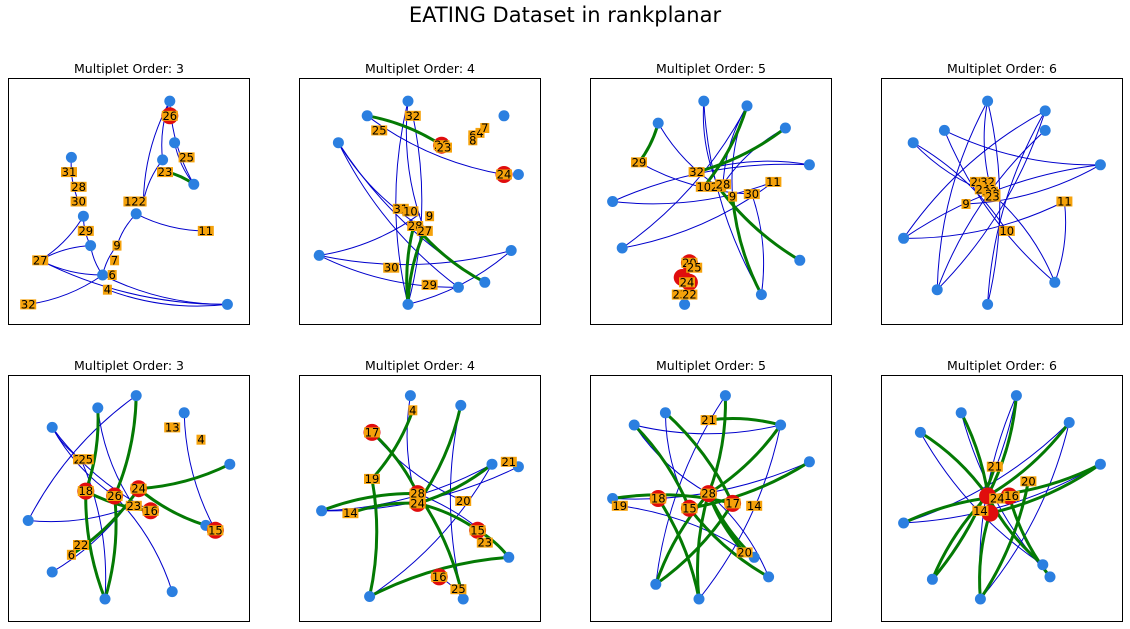  What do you see at coordinates (412, 116) in the screenshot?
I see `node-label: 32` at bounding box center [412, 116].